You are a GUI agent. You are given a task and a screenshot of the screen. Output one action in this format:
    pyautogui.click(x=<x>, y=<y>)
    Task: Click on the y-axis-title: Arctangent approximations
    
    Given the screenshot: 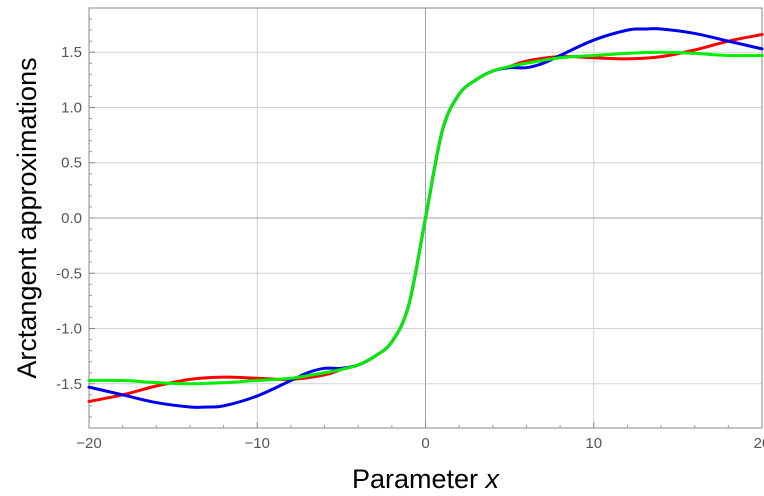 What is the action you would take?
    pyautogui.click(x=27, y=217)
    